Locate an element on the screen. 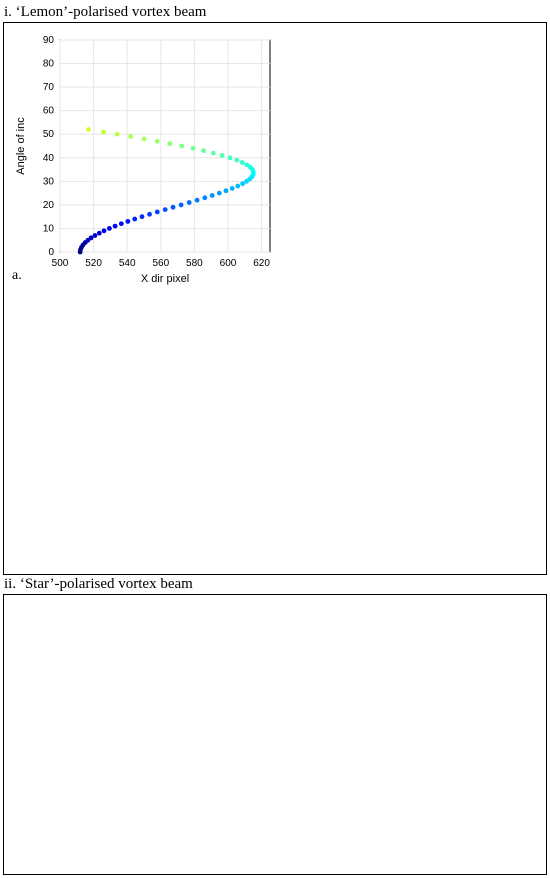  y-tick-label: 60 is located at coordinates (49, 111).